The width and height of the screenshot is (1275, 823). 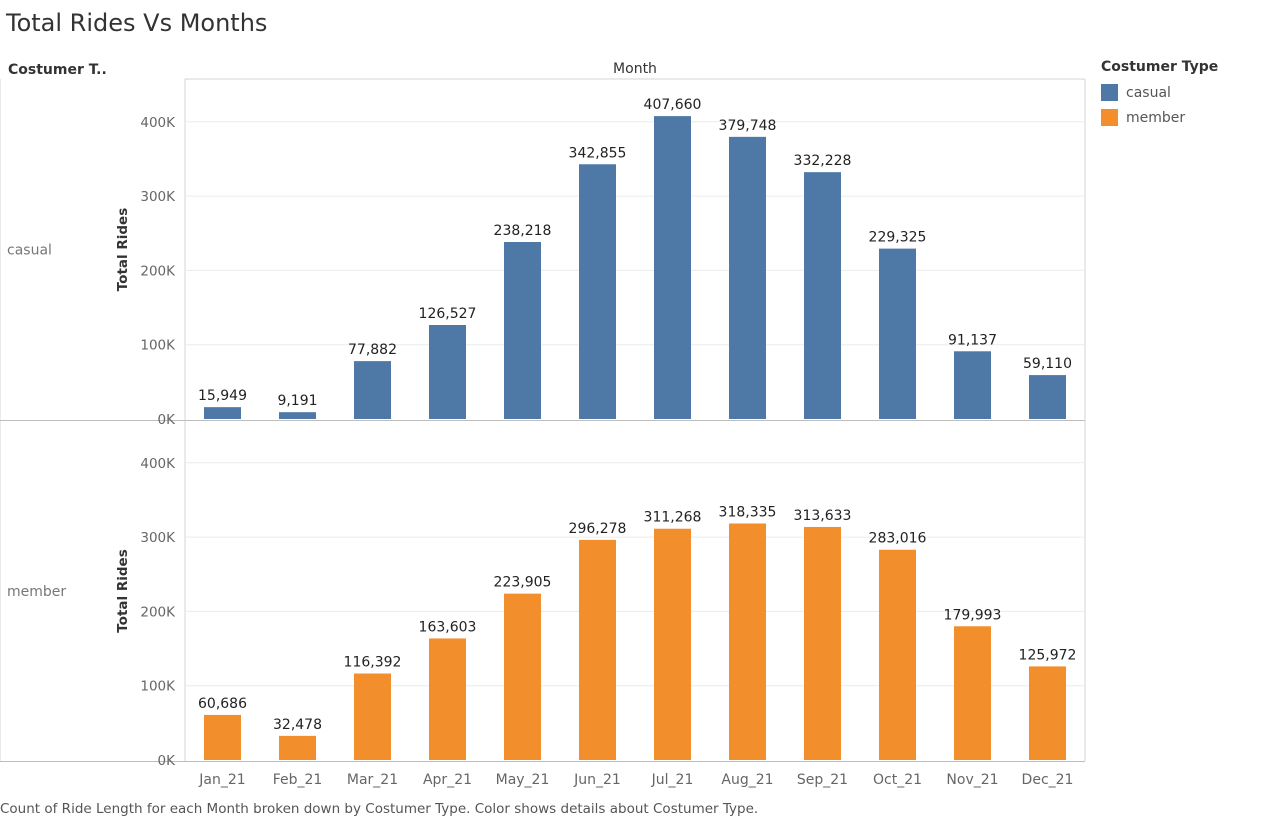 I want to click on x-tick-label: Jul_21, so click(x=672, y=780).